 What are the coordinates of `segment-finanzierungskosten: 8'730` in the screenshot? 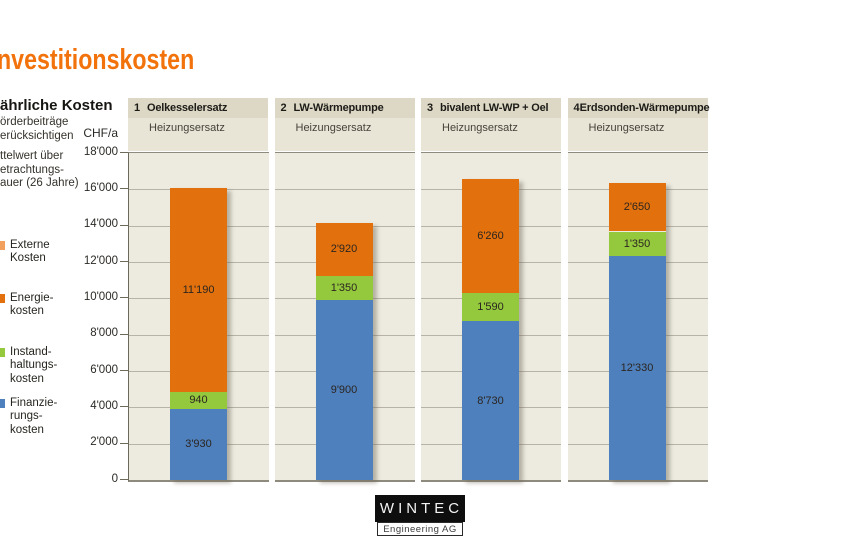 It's located at (490, 400).